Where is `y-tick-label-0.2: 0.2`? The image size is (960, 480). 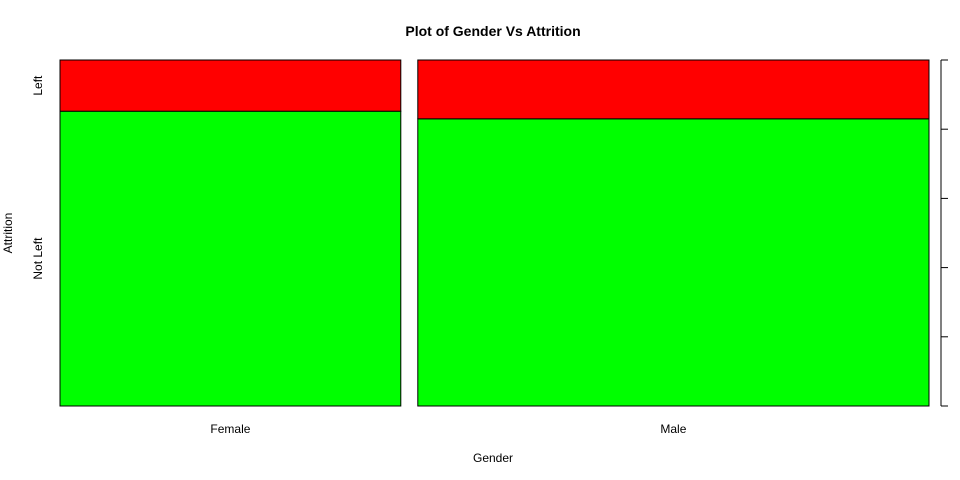
y-tick-label-0.2: 0.2 is located at coordinates (959, 336).